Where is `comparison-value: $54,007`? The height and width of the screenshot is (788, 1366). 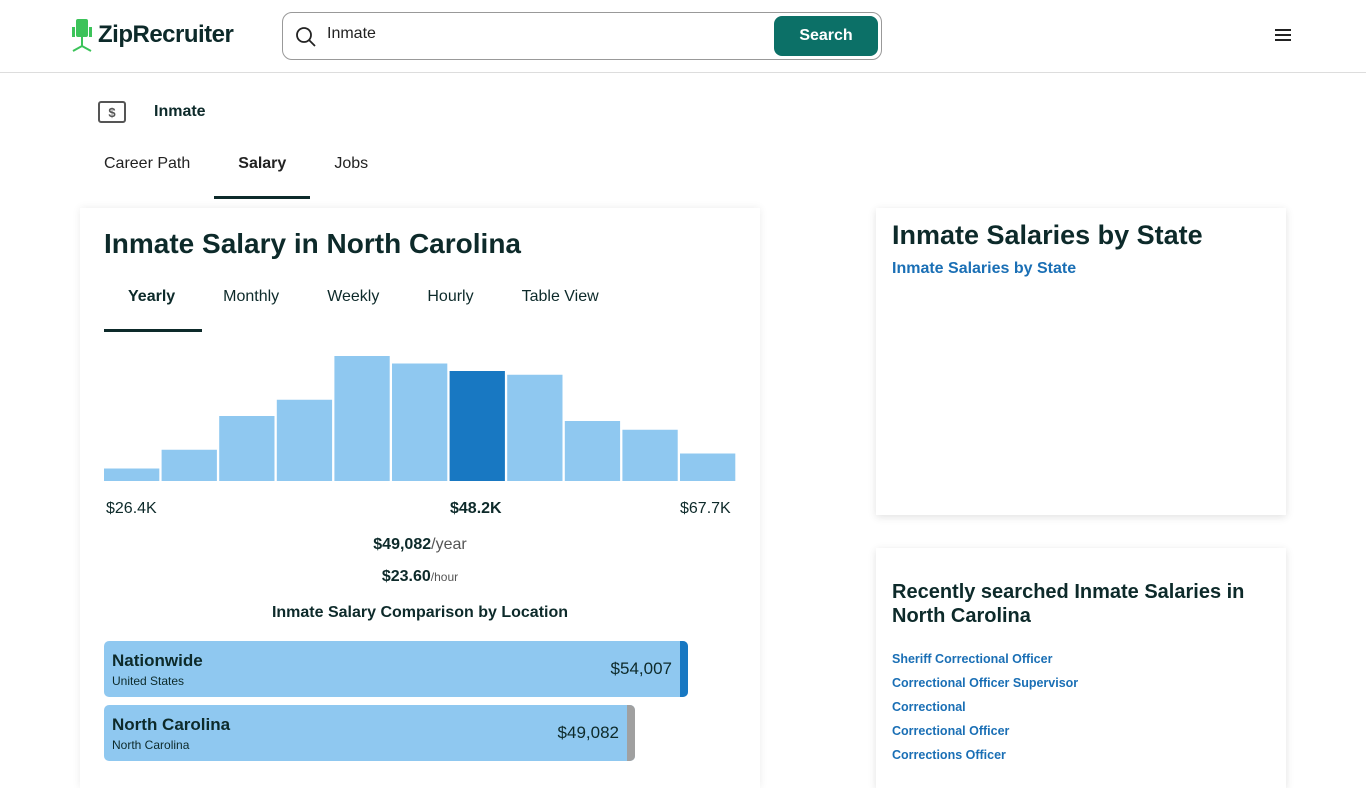
comparison-value: $54,007 is located at coordinates (641, 668).